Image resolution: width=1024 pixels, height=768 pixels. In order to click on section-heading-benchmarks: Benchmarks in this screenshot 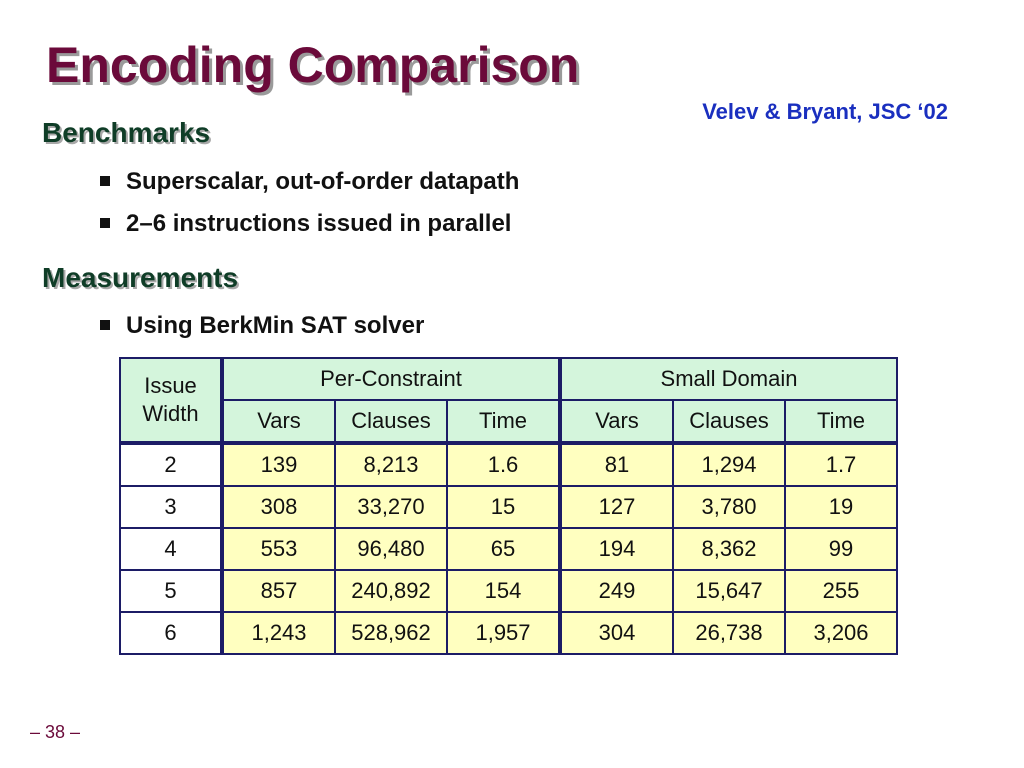, I will do `click(126, 132)`.